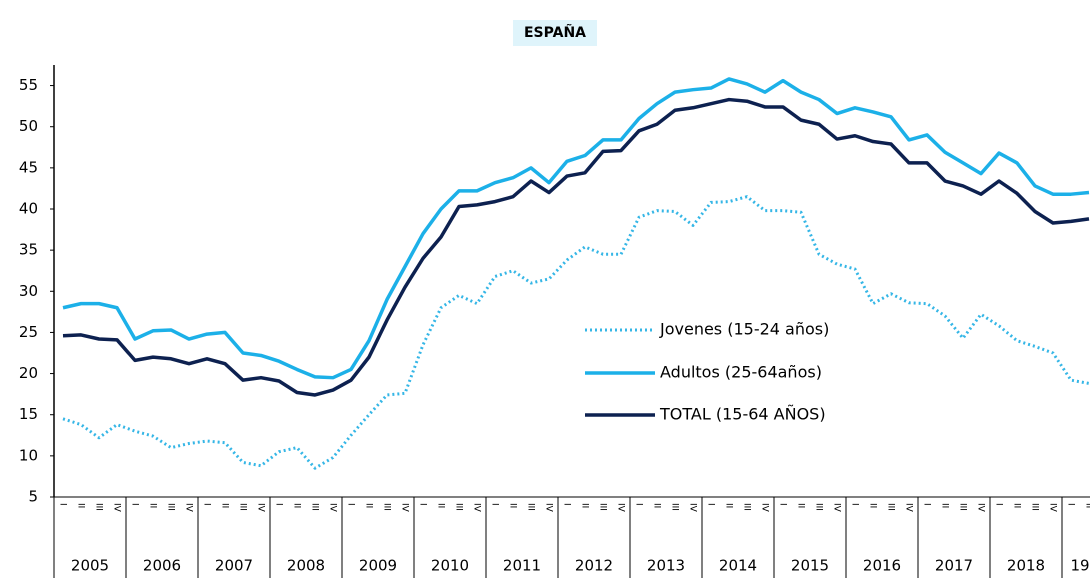 The image size is (1090, 578). Describe the element at coordinates (738, 566) in the screenshot. I see `year-label: 2014` at that location.